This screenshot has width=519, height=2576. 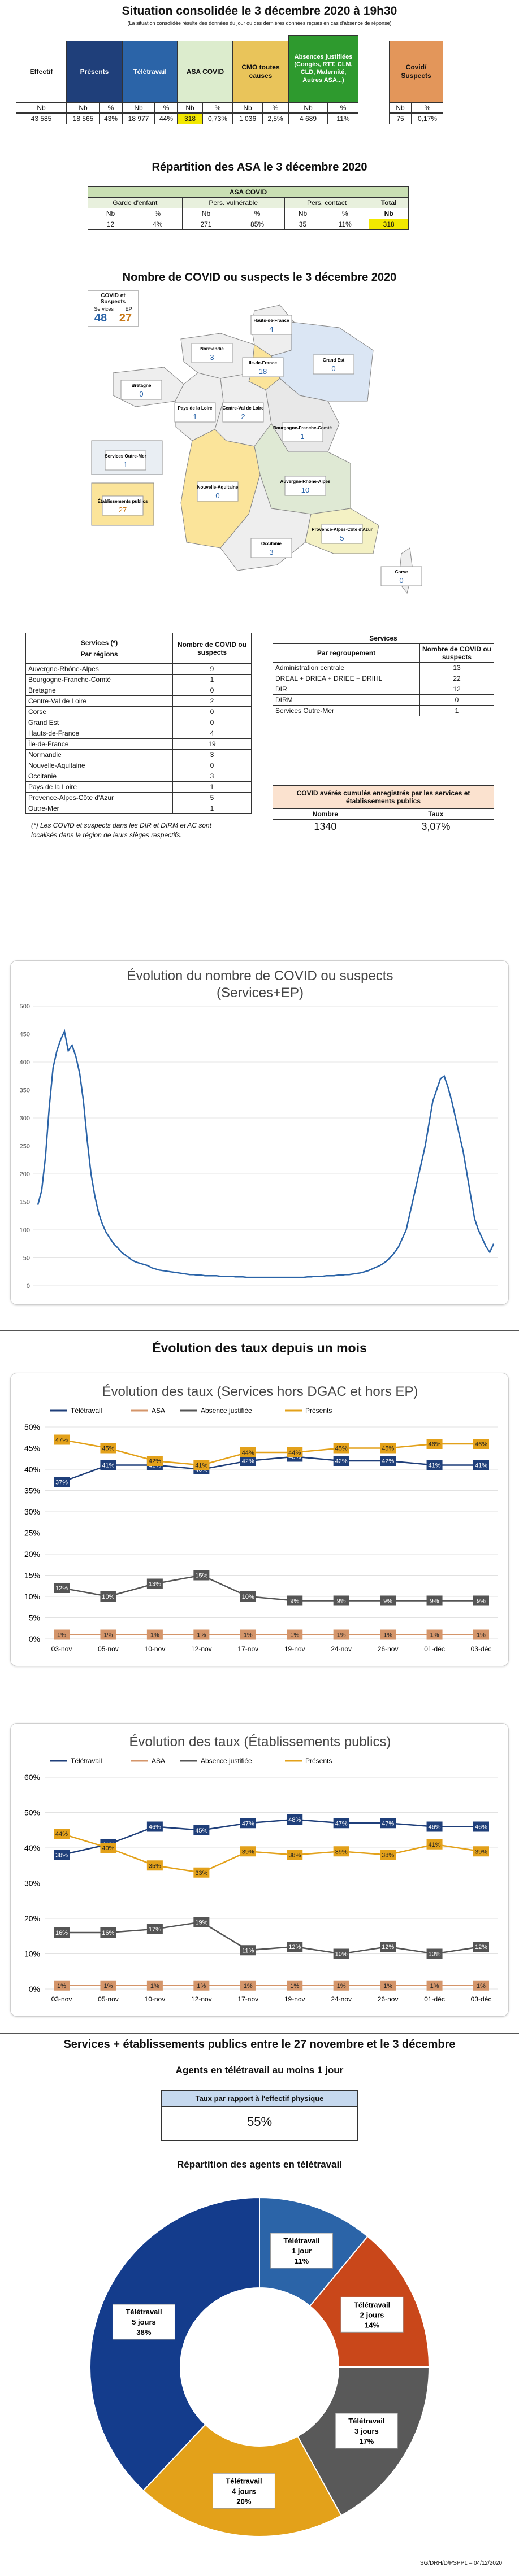 What do you see at coordinates (342, 538) in the screenshot?
I see `map-region-value: 5` at bounding box center [342, 538].